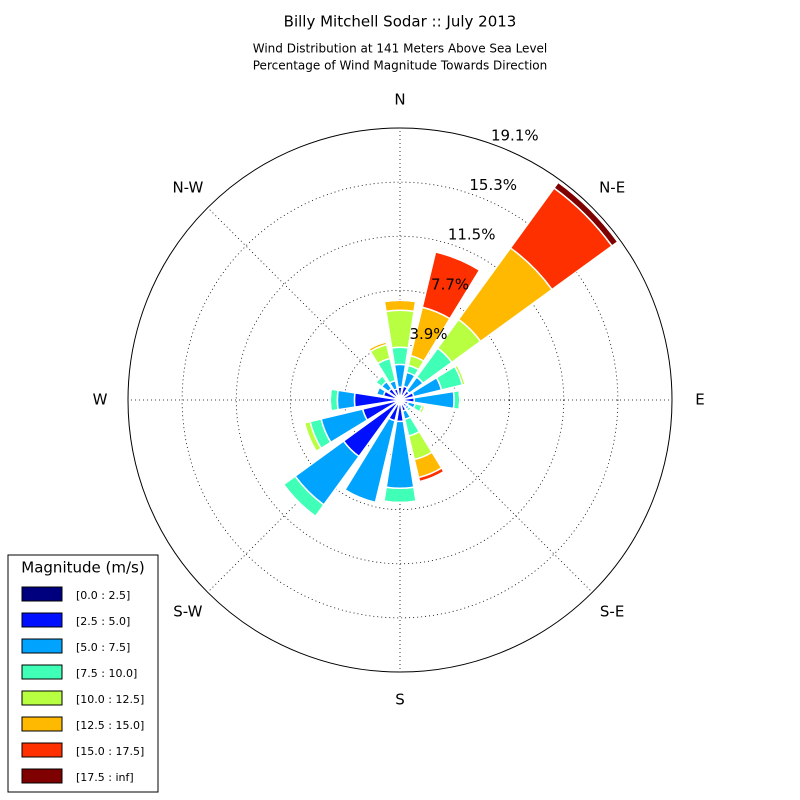 Image resolution: width=800 pixels, height=800 pixels. Describe the element at coordinates (612, 187) in the screenshot. I see `direction-label: N-E` at that location.